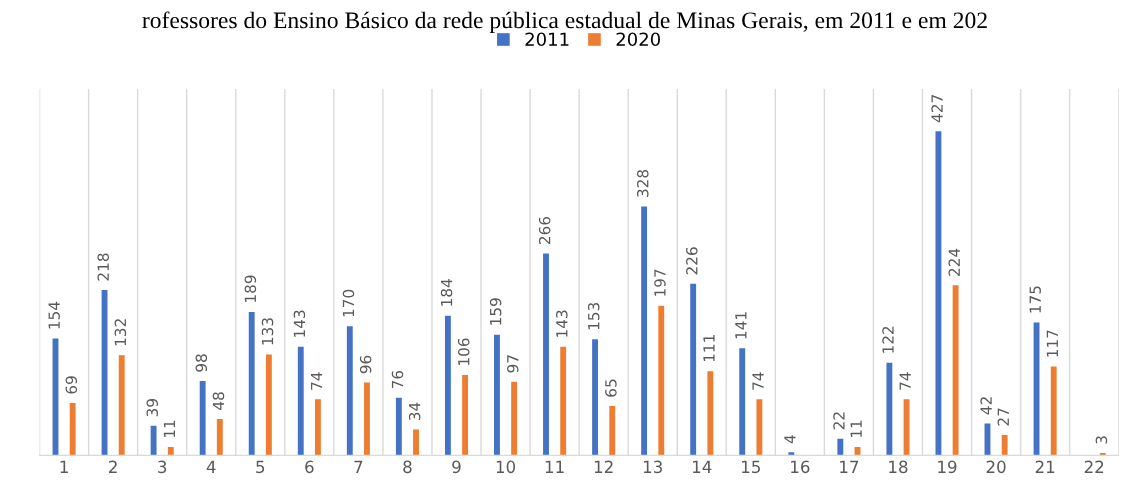  Describe the element at coordinates (652, 467) in the screenshot. I see `x-tick-label: 13` at that location.